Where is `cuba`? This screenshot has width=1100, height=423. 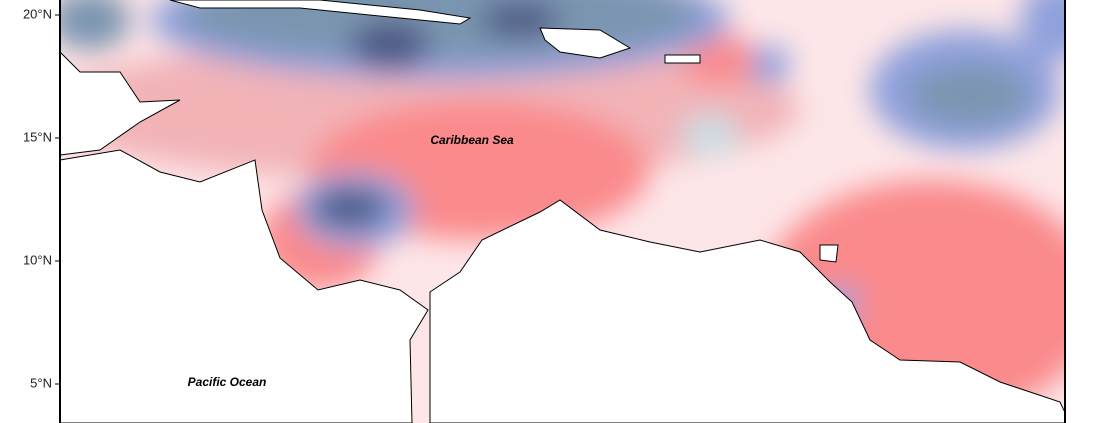
cuba is located at coordinates (320, 12).